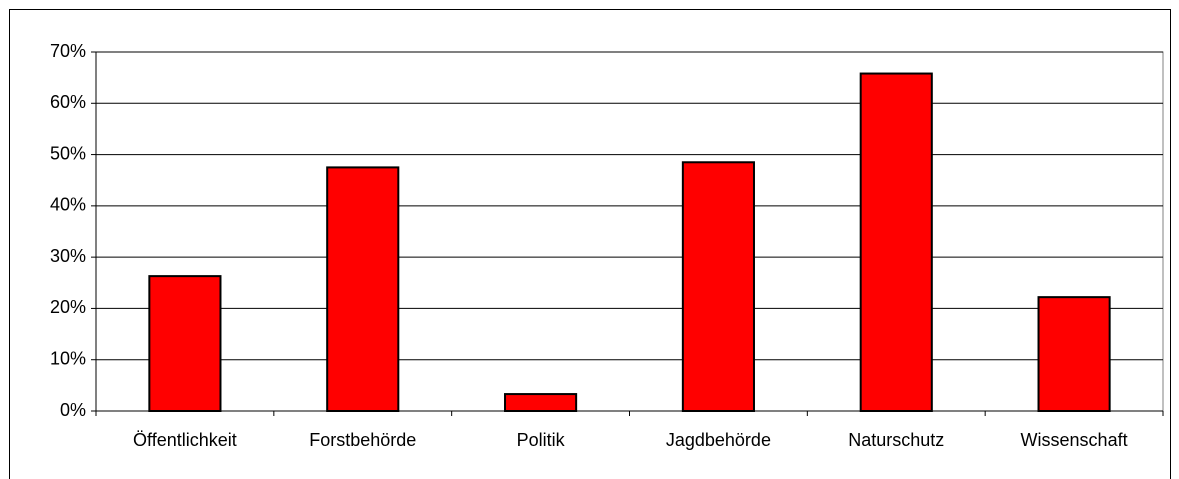 This screenshot has height=479, width=1179. What do you see at coordinates (68, 51) in the screenshot?
I see `y-tick-label: 70%` at bounding box center [68, 51].